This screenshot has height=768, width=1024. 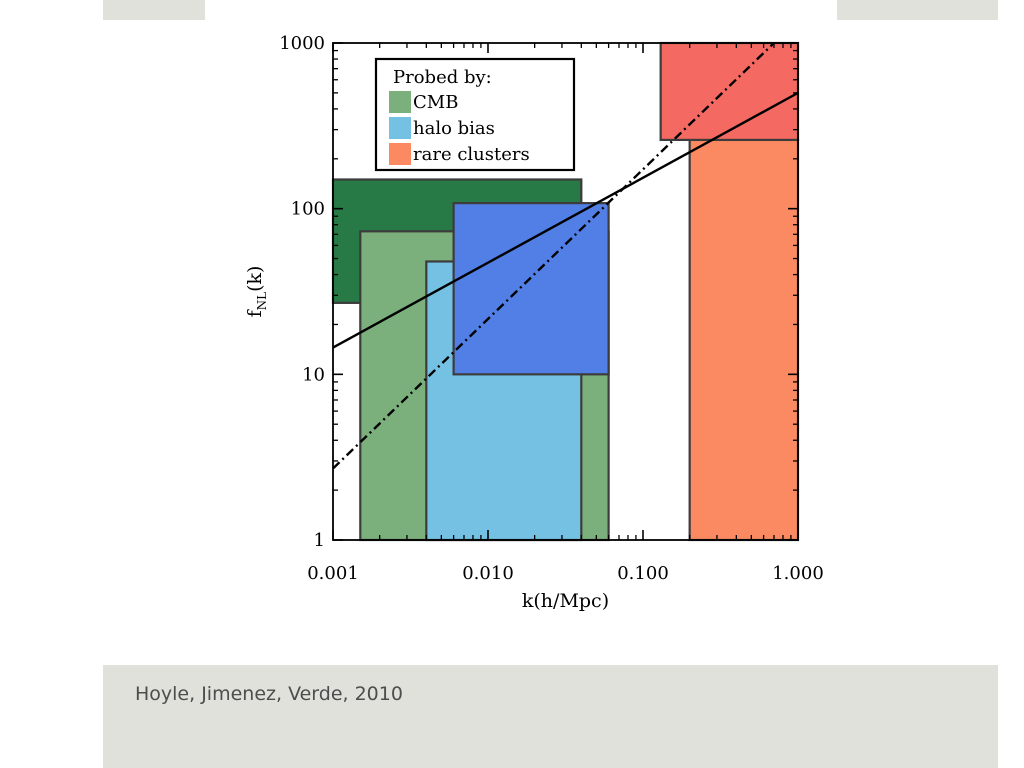 What do you see at coordinates (269, 694) in the screenshot?
I see `citation-caption: Hoyle, Jimenez, Verde, 2010` at bounding box center [269, 694].